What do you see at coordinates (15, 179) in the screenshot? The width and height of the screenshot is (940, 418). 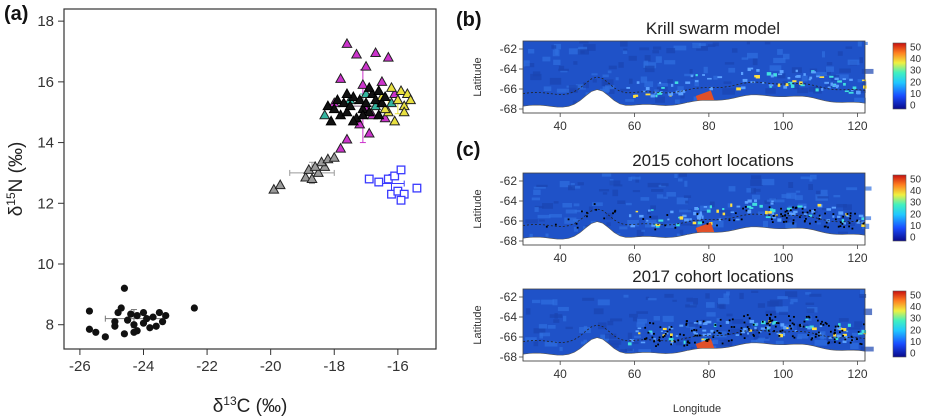 I see `scatter-y-axis-label: δ15N (‰)` at bounding box center [15, 179].